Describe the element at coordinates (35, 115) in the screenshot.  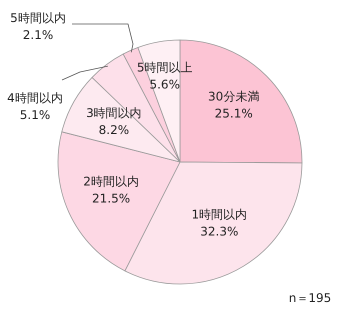
I see `data-label: 5.1%` at that location.